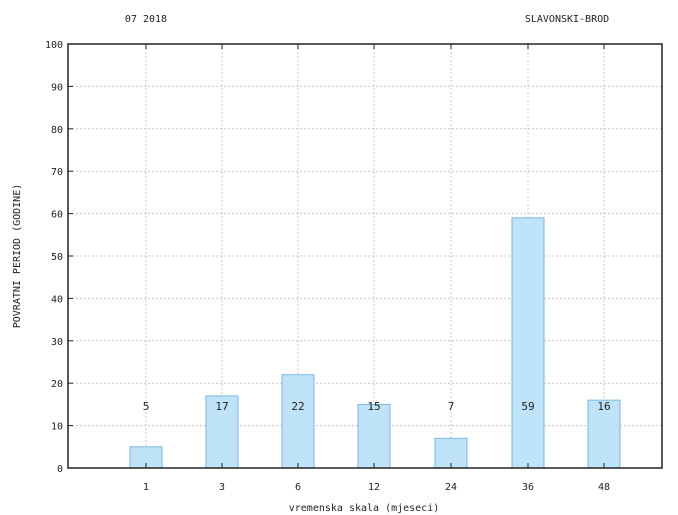 This screenshot has height=515, width=678. I want to click on y-tick-label: 60, so click(57, 215).